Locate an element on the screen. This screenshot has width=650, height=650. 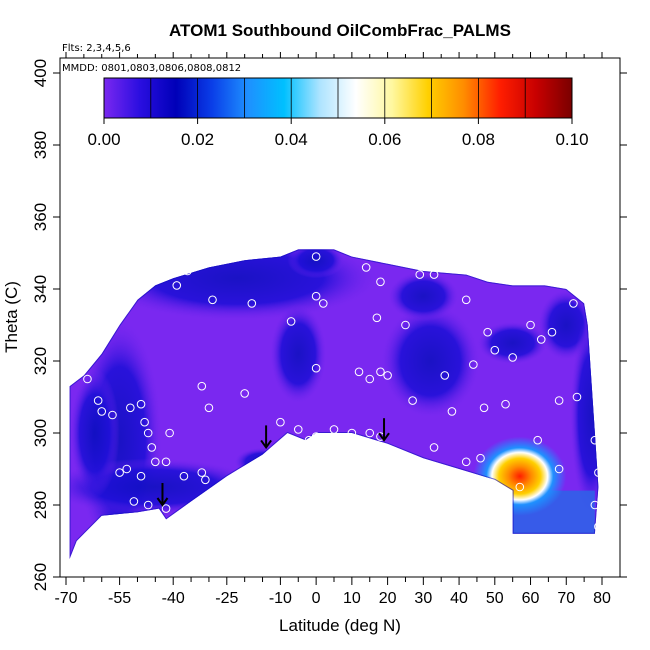
y-tick-label: 320 is located at coordinates (40, 361).